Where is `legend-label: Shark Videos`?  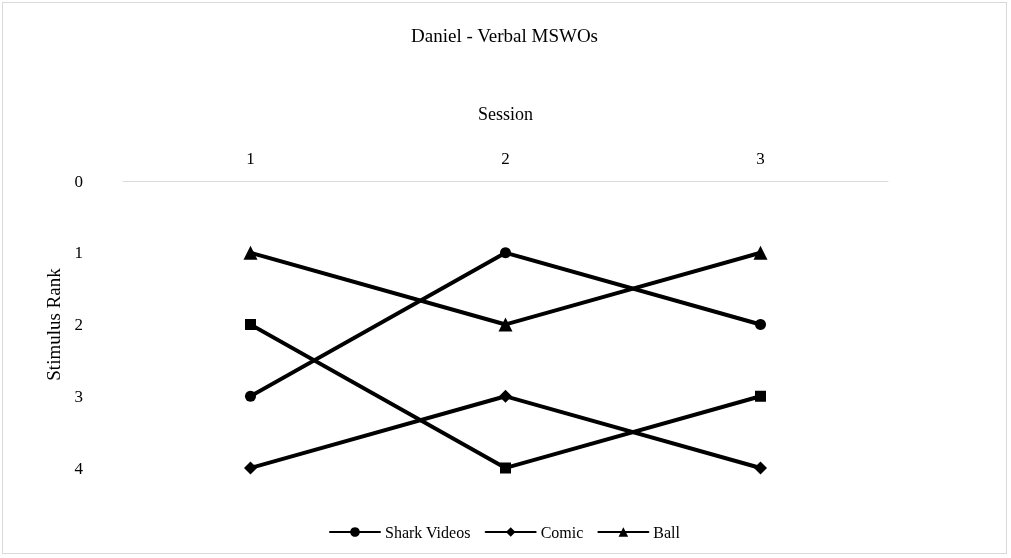
legend-label: Shark Videos is located at coordinates (427, 532).